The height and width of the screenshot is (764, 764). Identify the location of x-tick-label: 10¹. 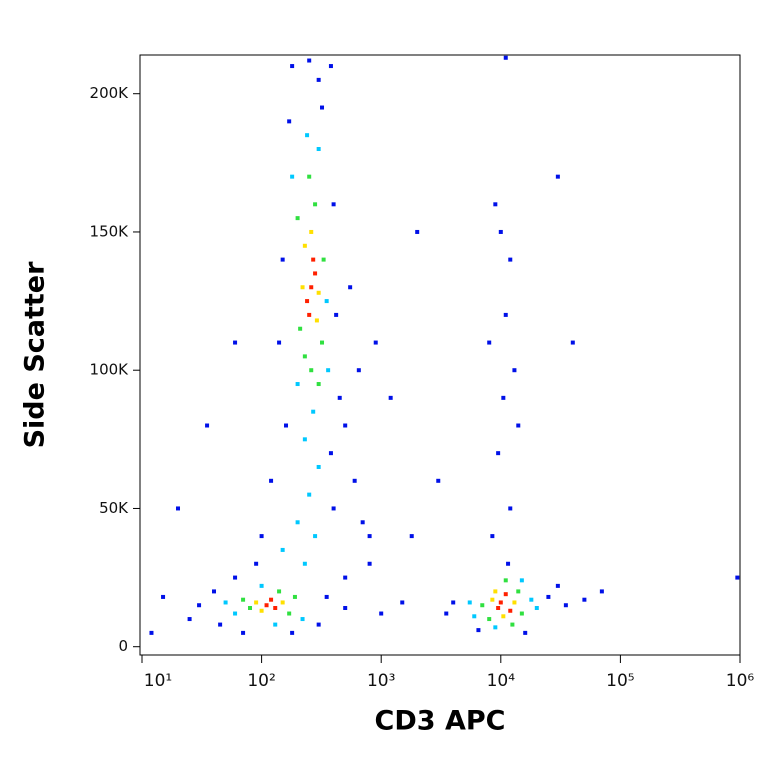
(158, 681).